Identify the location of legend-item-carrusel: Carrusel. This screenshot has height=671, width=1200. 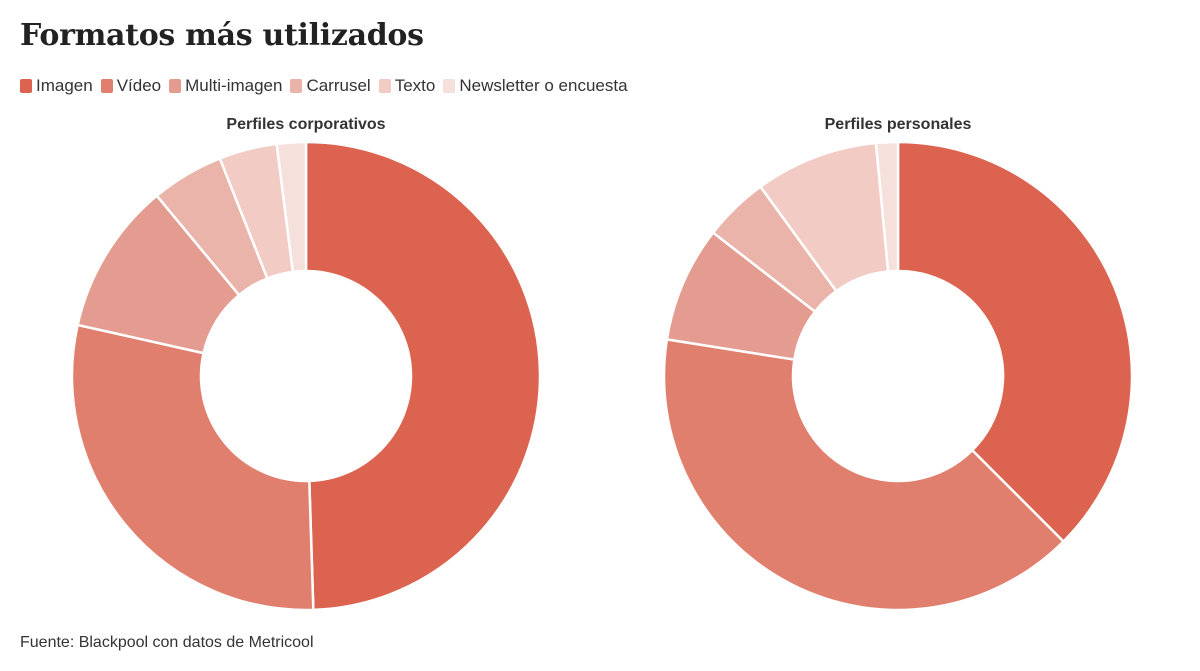
(330, 86).